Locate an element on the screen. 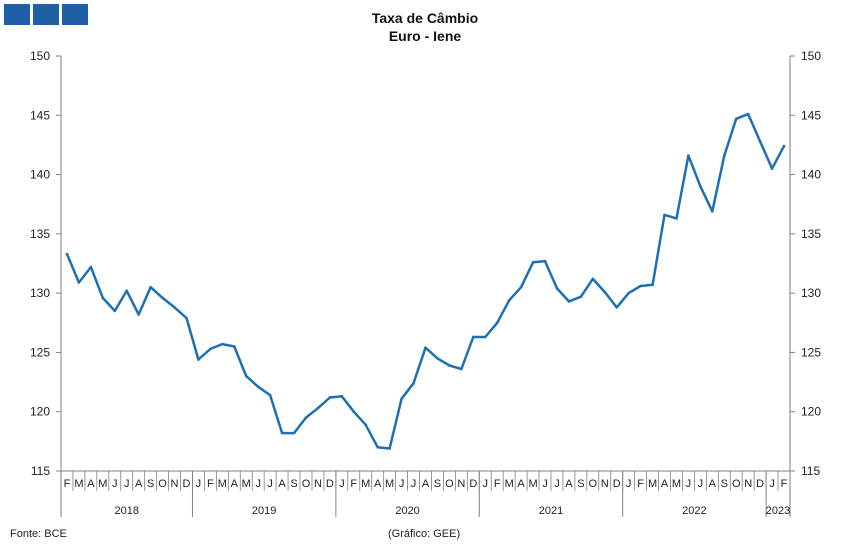  y-tick-label-left: 145 is located at coordinates (40, 115).